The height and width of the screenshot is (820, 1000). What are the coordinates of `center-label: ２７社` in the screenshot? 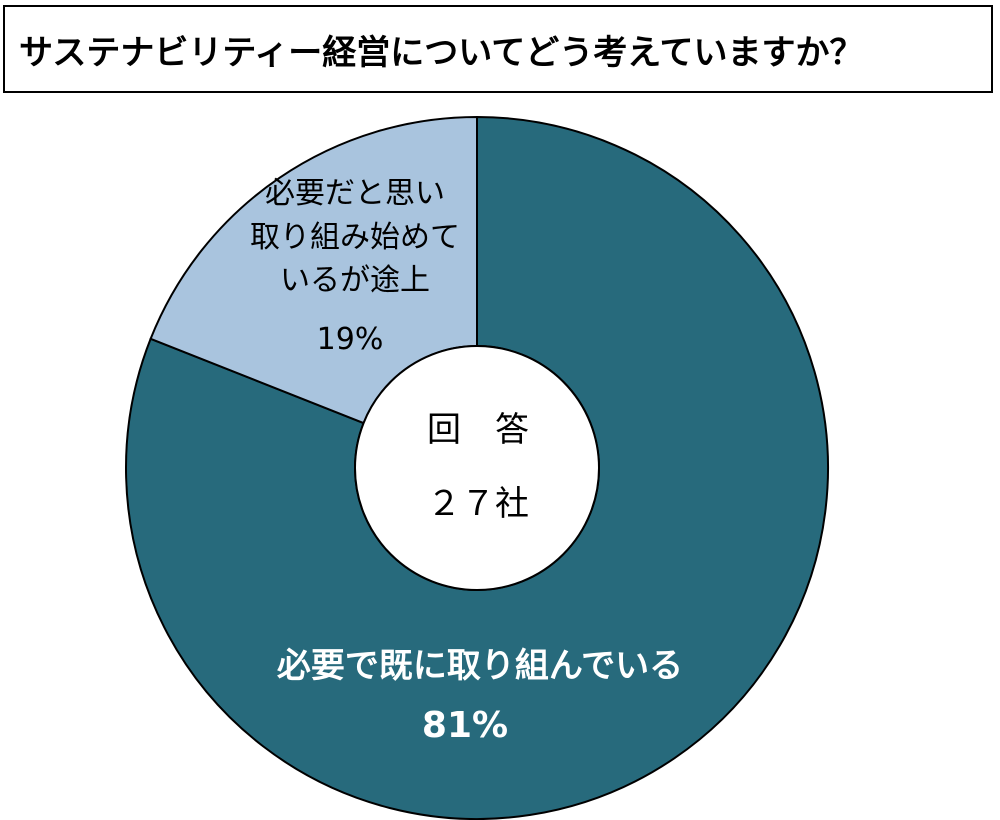 It's located at (478, 504).